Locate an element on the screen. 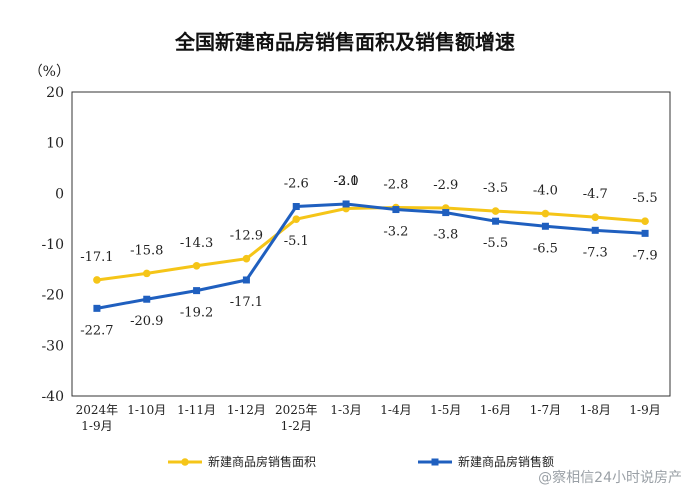  data-label: -4.7 is located at coordinates (595, 194).